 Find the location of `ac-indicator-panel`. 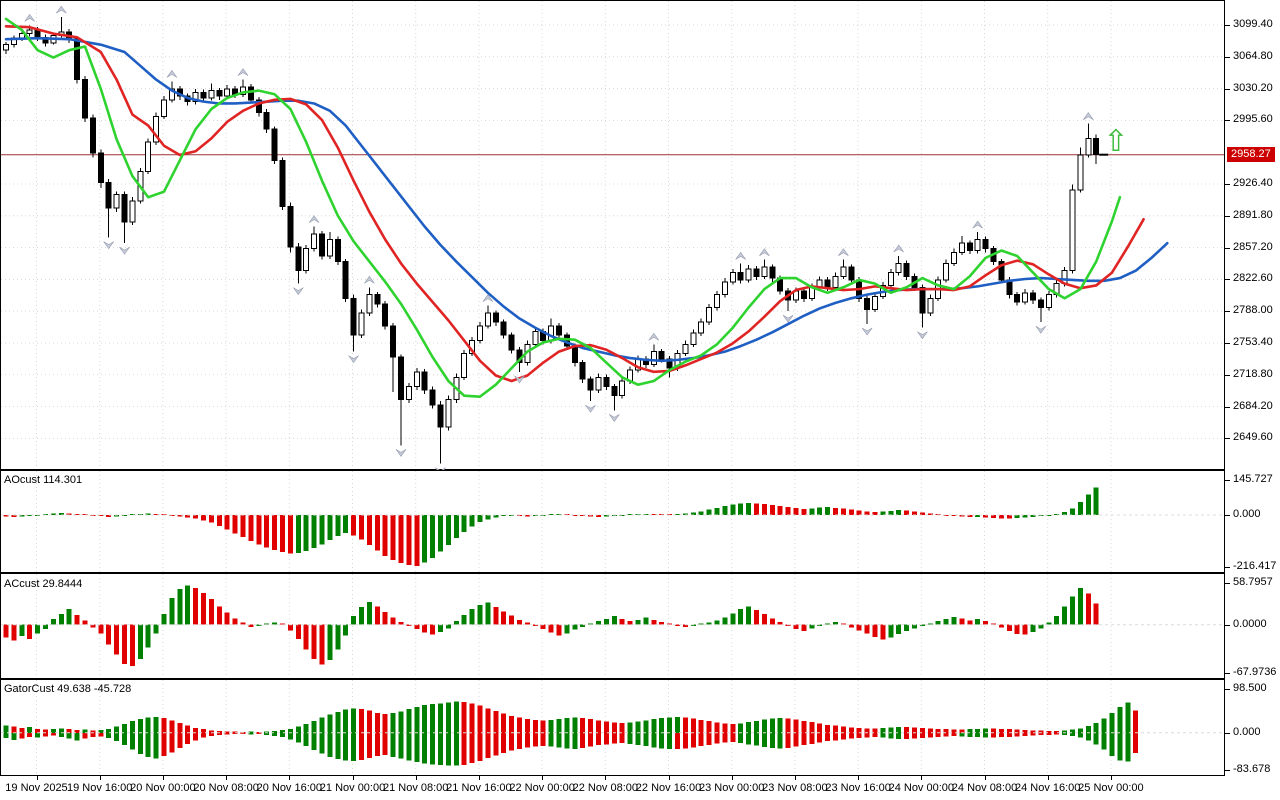

ac-indicator-panel is located at coordinates (612, 626).